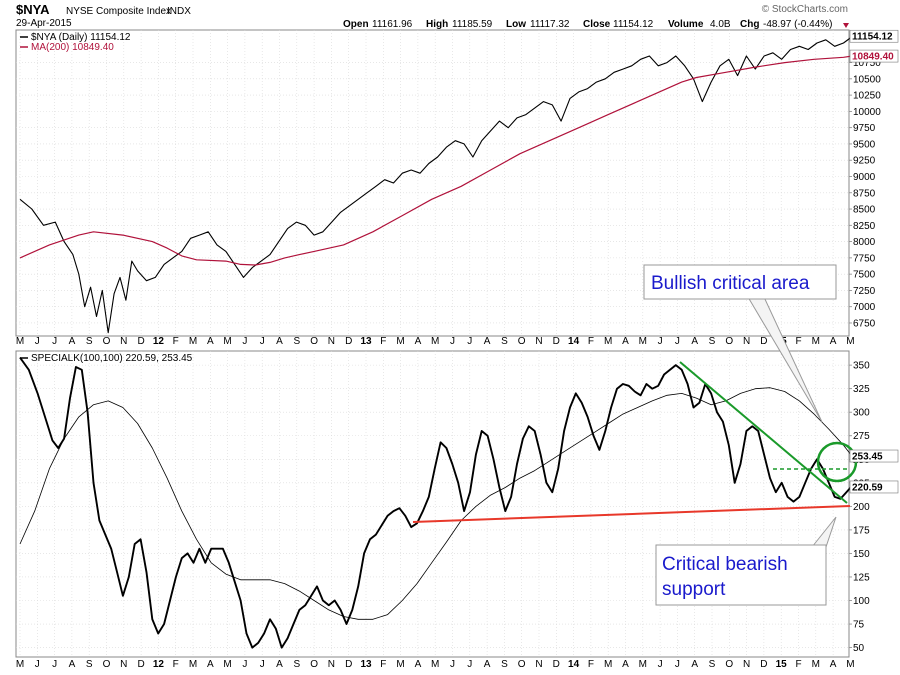 This screenshot has height=675, width=900. What do you see at coordinates (730, 283) in the screenshot?
I see `bullish-callout-text: Bullish critical area` at bounding box center [730, 283].